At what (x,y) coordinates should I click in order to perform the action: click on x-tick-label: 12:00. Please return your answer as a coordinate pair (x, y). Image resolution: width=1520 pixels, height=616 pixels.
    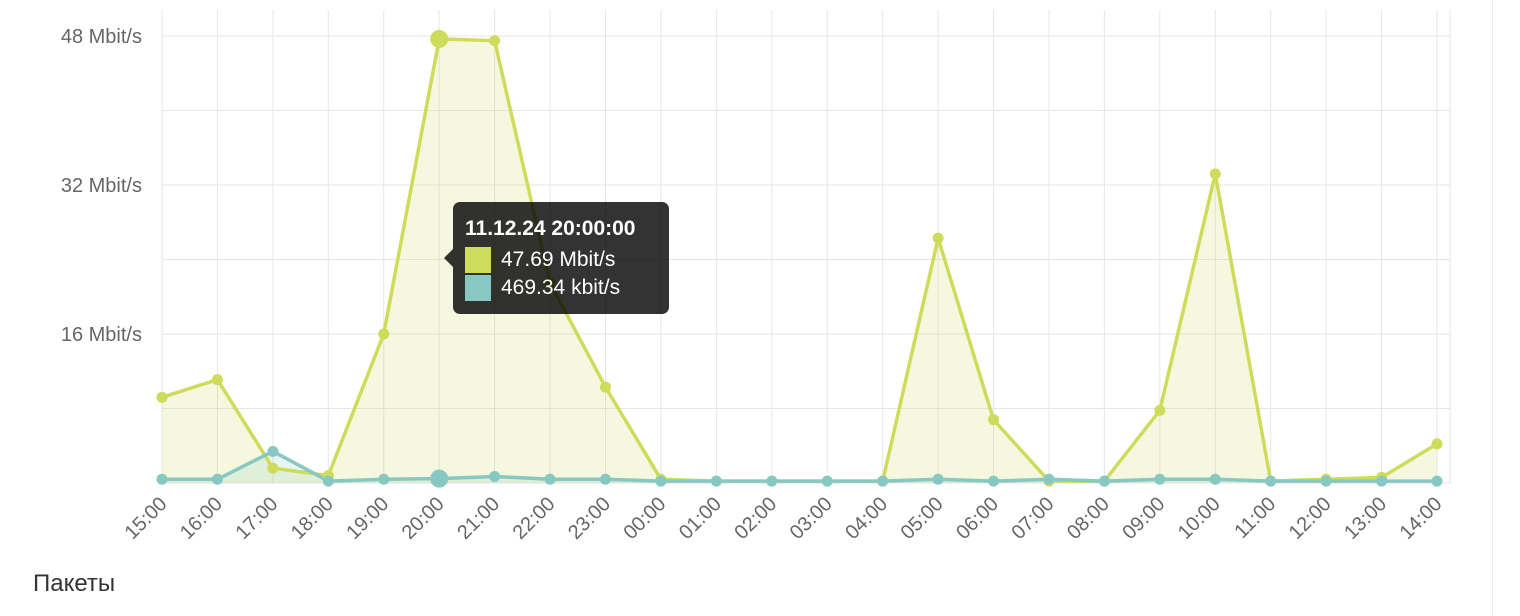
    Looking at the image, I should click on (1310, 518).